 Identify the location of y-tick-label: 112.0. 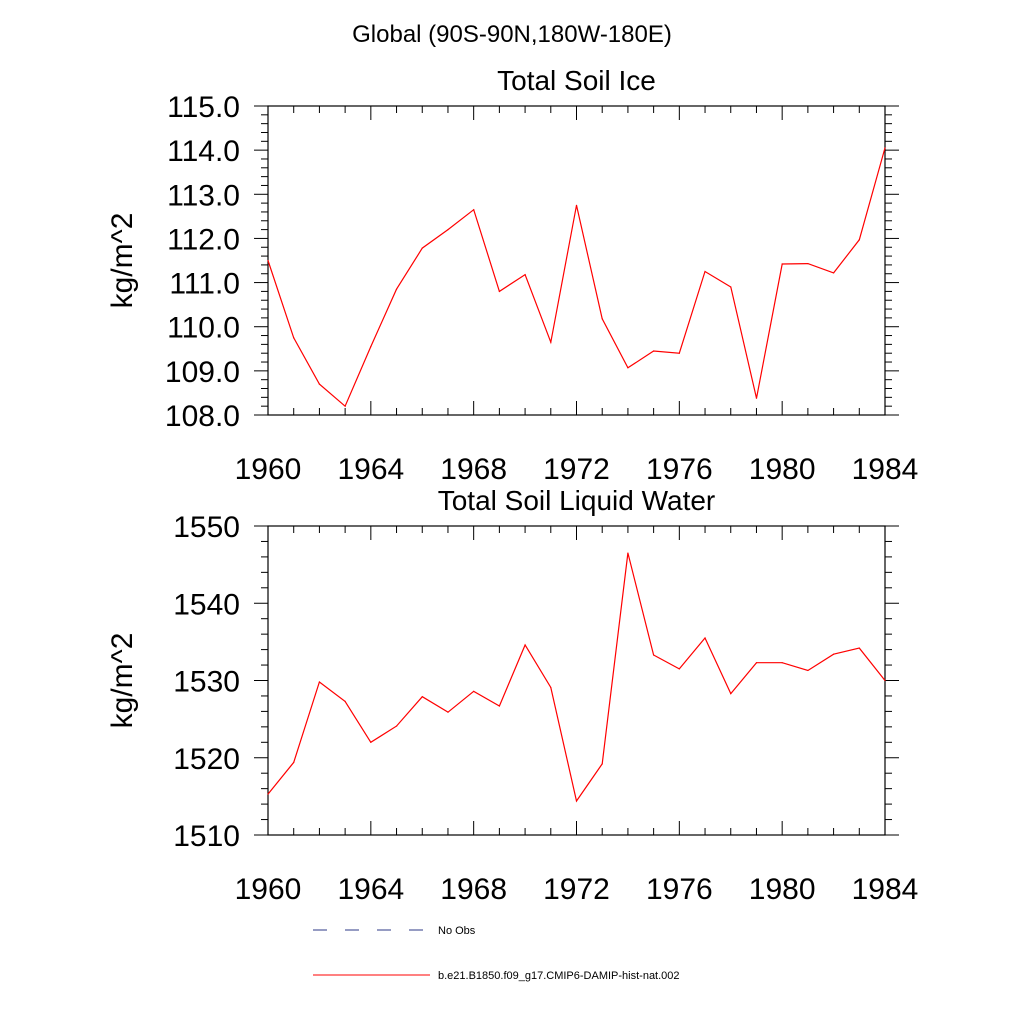
(203, 239).